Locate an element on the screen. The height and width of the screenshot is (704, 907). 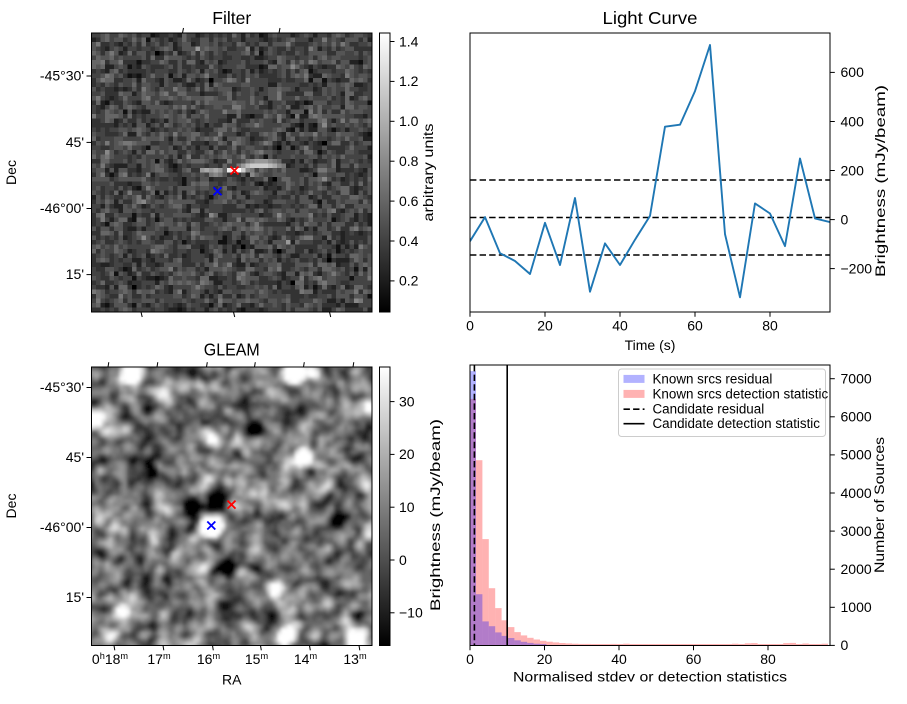
svg-text: Filter is located at coordinates (231, 18).